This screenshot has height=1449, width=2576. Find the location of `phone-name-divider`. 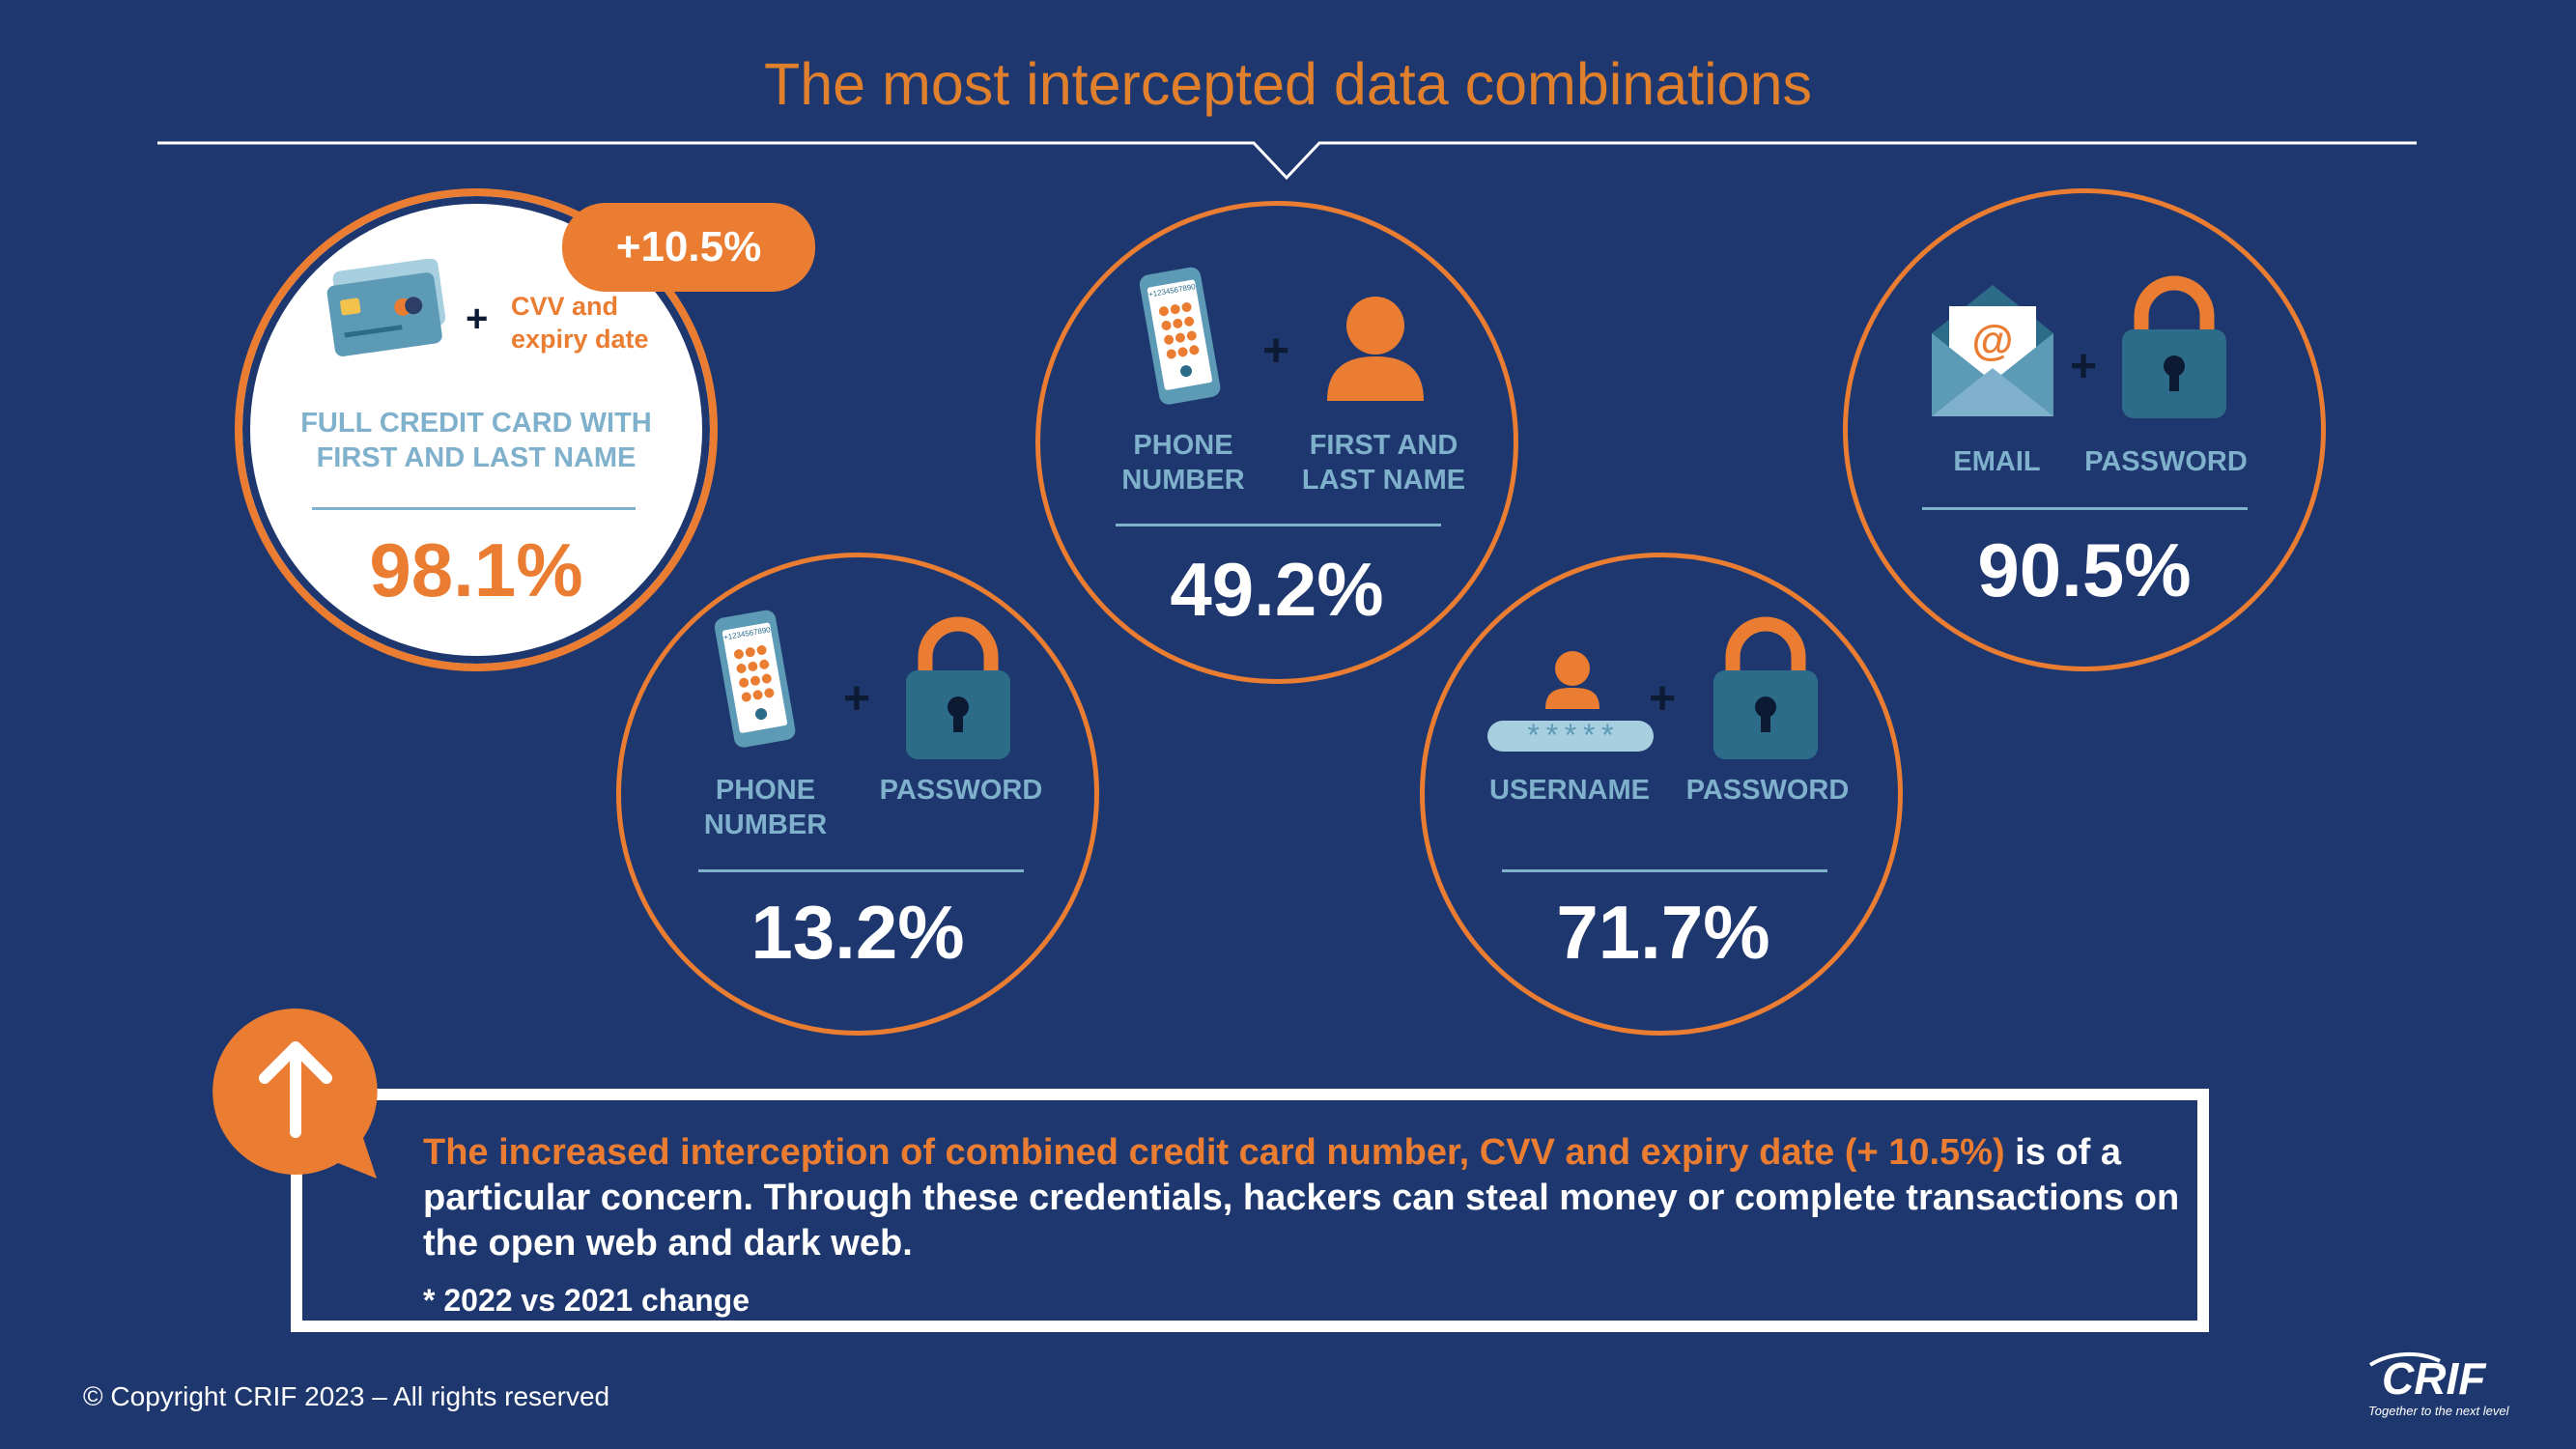

phone-name-divider is located at coordinates (1278, 525).